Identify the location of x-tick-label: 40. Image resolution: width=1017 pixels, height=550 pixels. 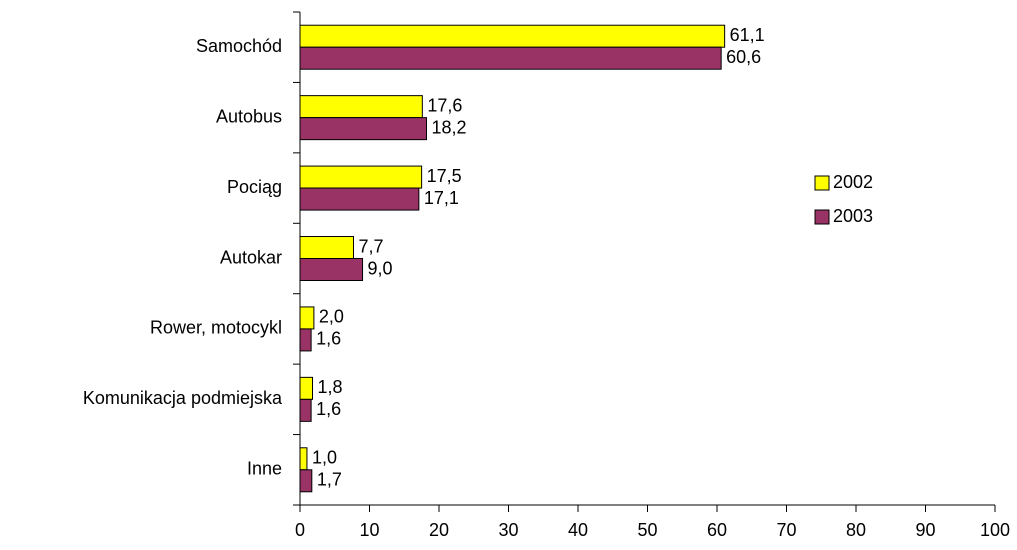
(578, 530).